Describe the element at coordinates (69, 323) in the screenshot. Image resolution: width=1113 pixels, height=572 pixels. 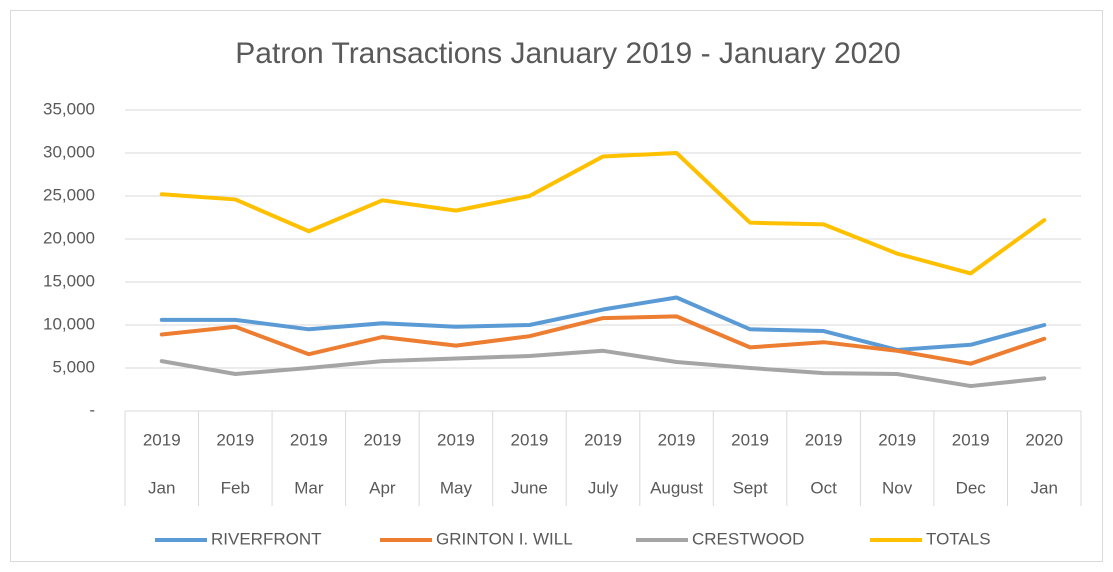
I see `y-tick-label: 10,000` at that location.